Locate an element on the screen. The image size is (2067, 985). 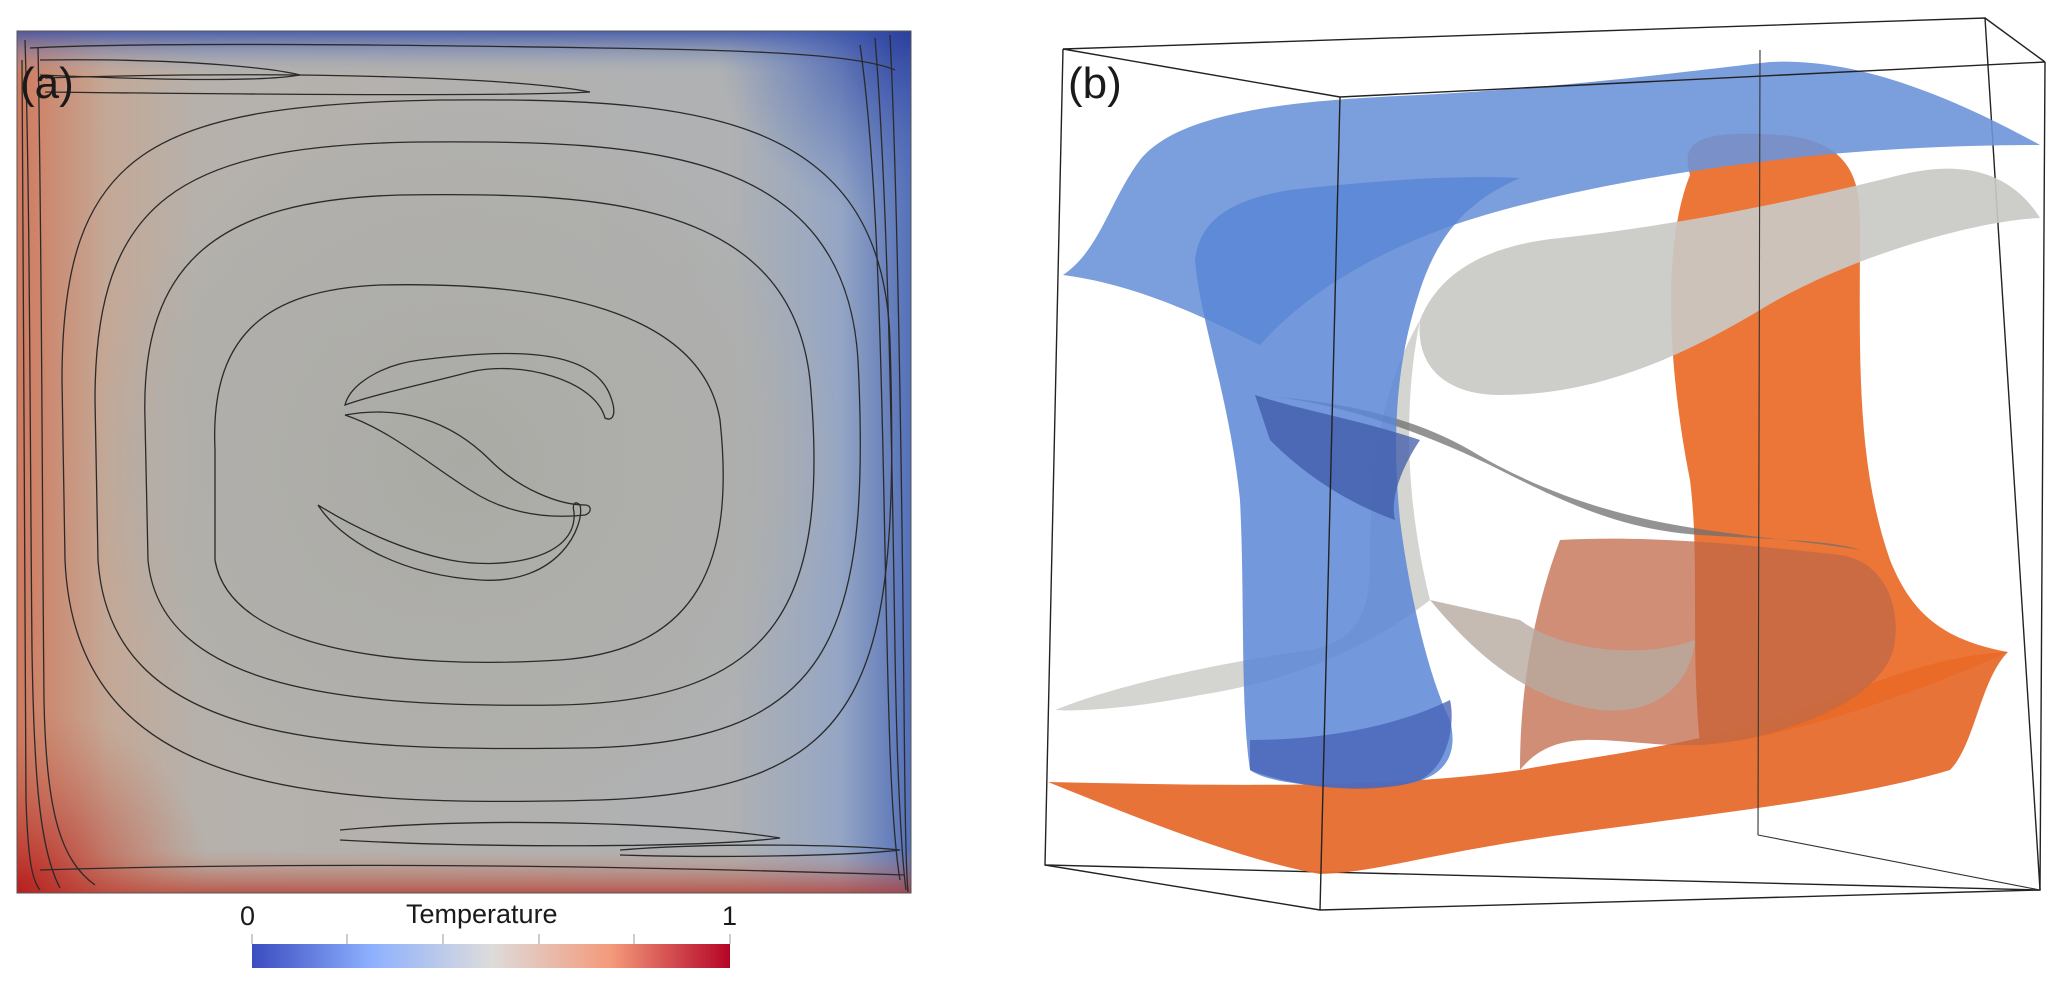
colorbar-min-label: 0 is located at coordinates (248, 916).